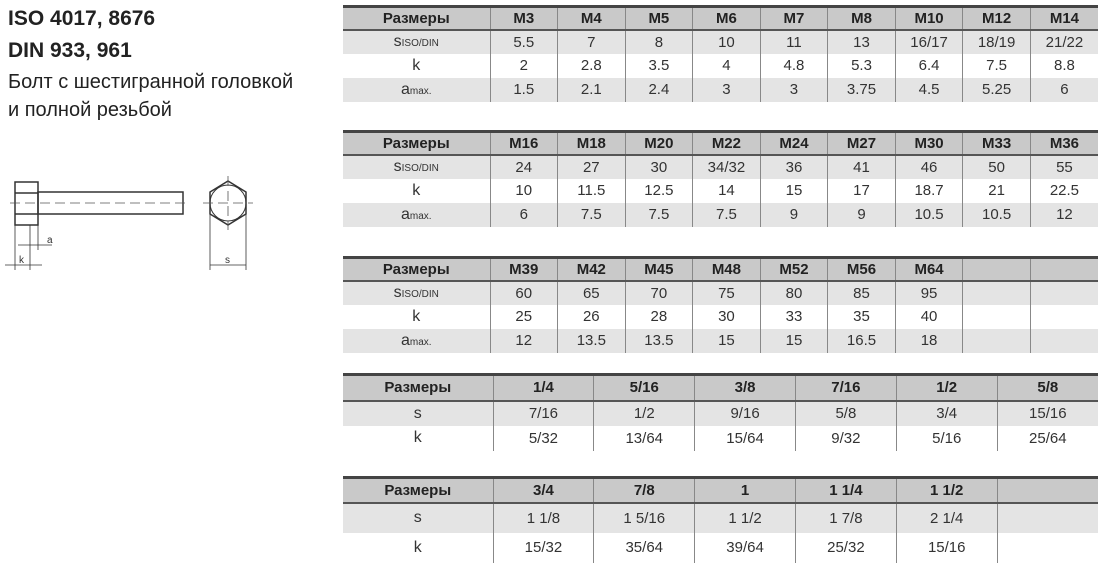  I want to click on table-cell: 13.5, so click(658, 340).